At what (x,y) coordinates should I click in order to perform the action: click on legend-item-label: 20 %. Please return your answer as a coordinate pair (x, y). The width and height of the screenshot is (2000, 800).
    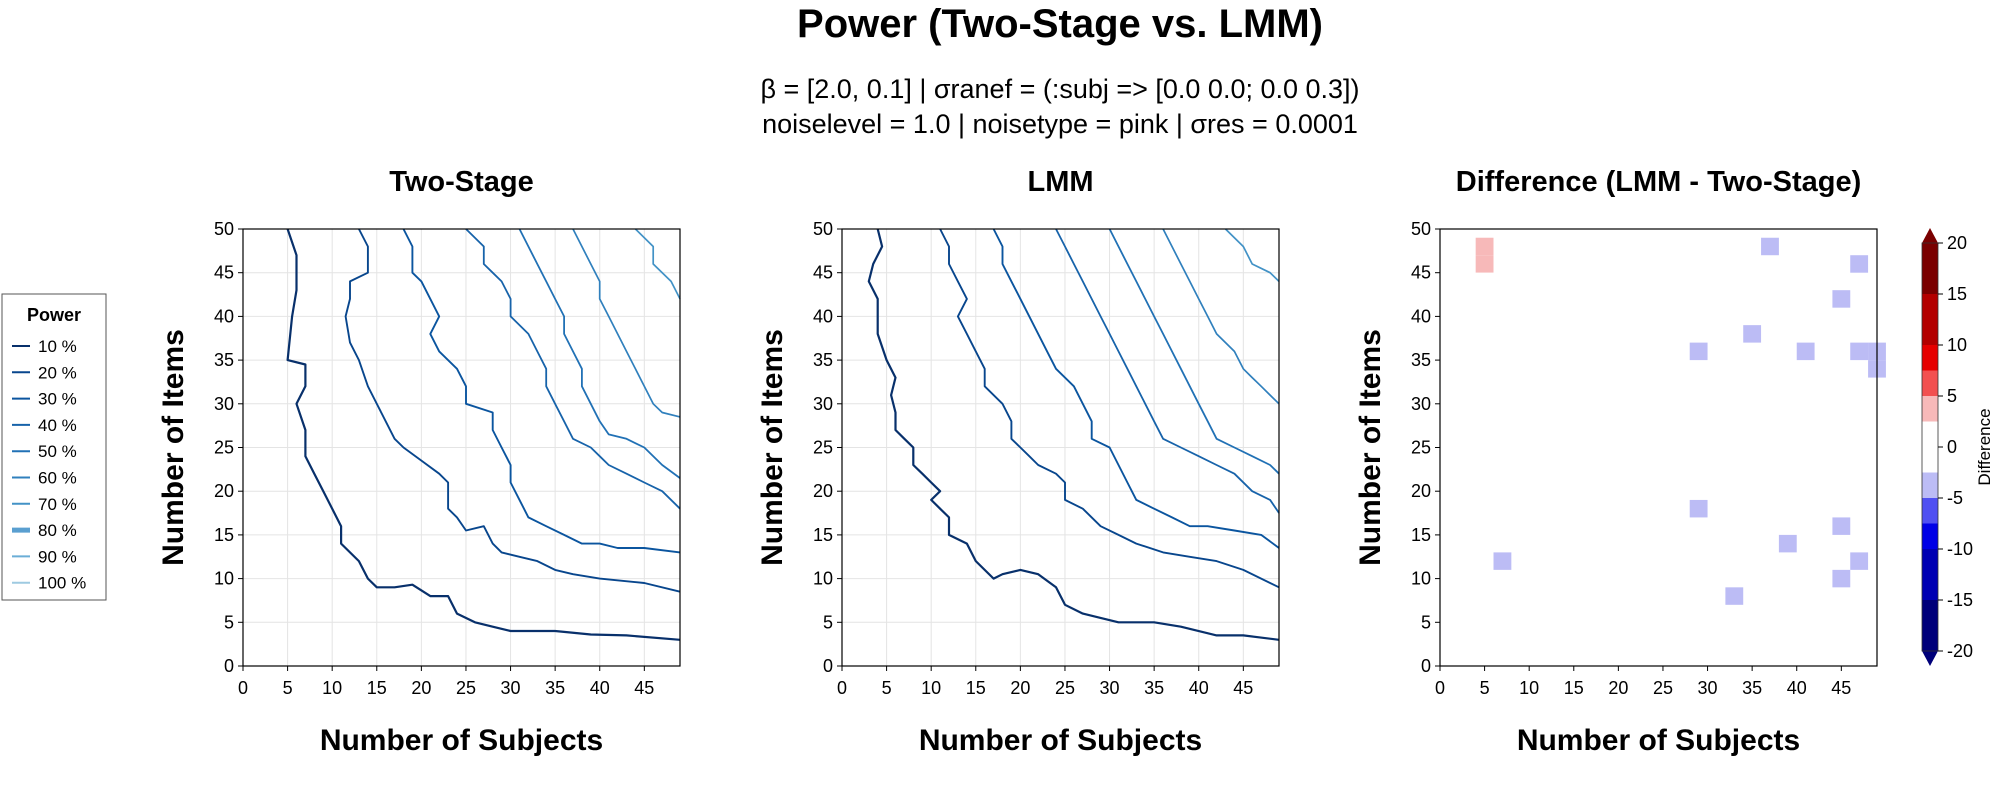
    Looking at the image, I should click on (57, 372).